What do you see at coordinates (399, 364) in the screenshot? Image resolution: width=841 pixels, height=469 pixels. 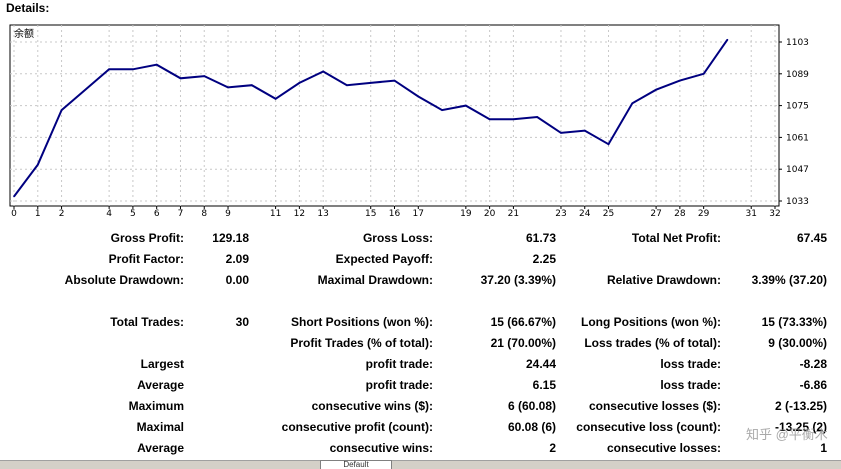 I see `largest-profit-label: profit trade:` at bounding box center [399, 364].